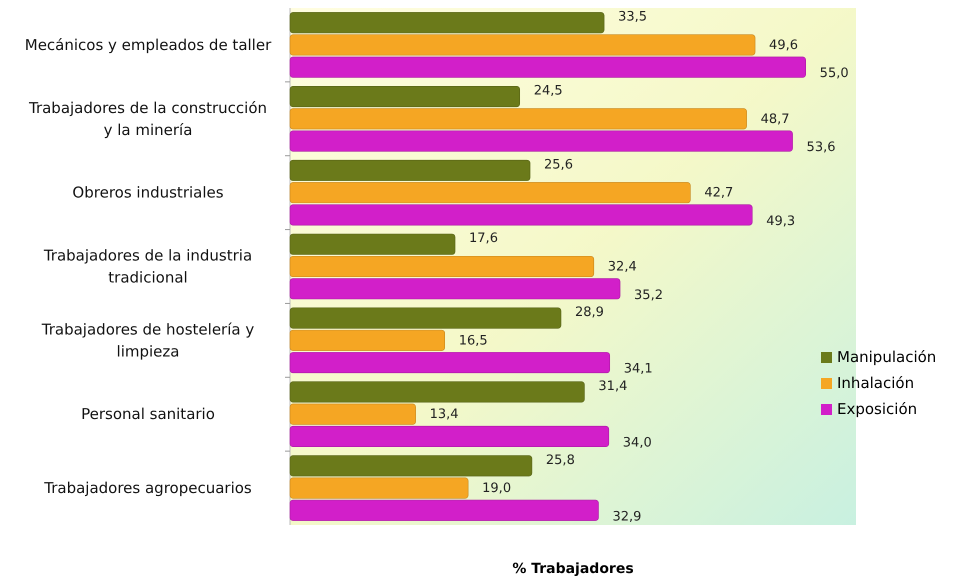  I want to click on data-label: 32,4, so click(622, 267).